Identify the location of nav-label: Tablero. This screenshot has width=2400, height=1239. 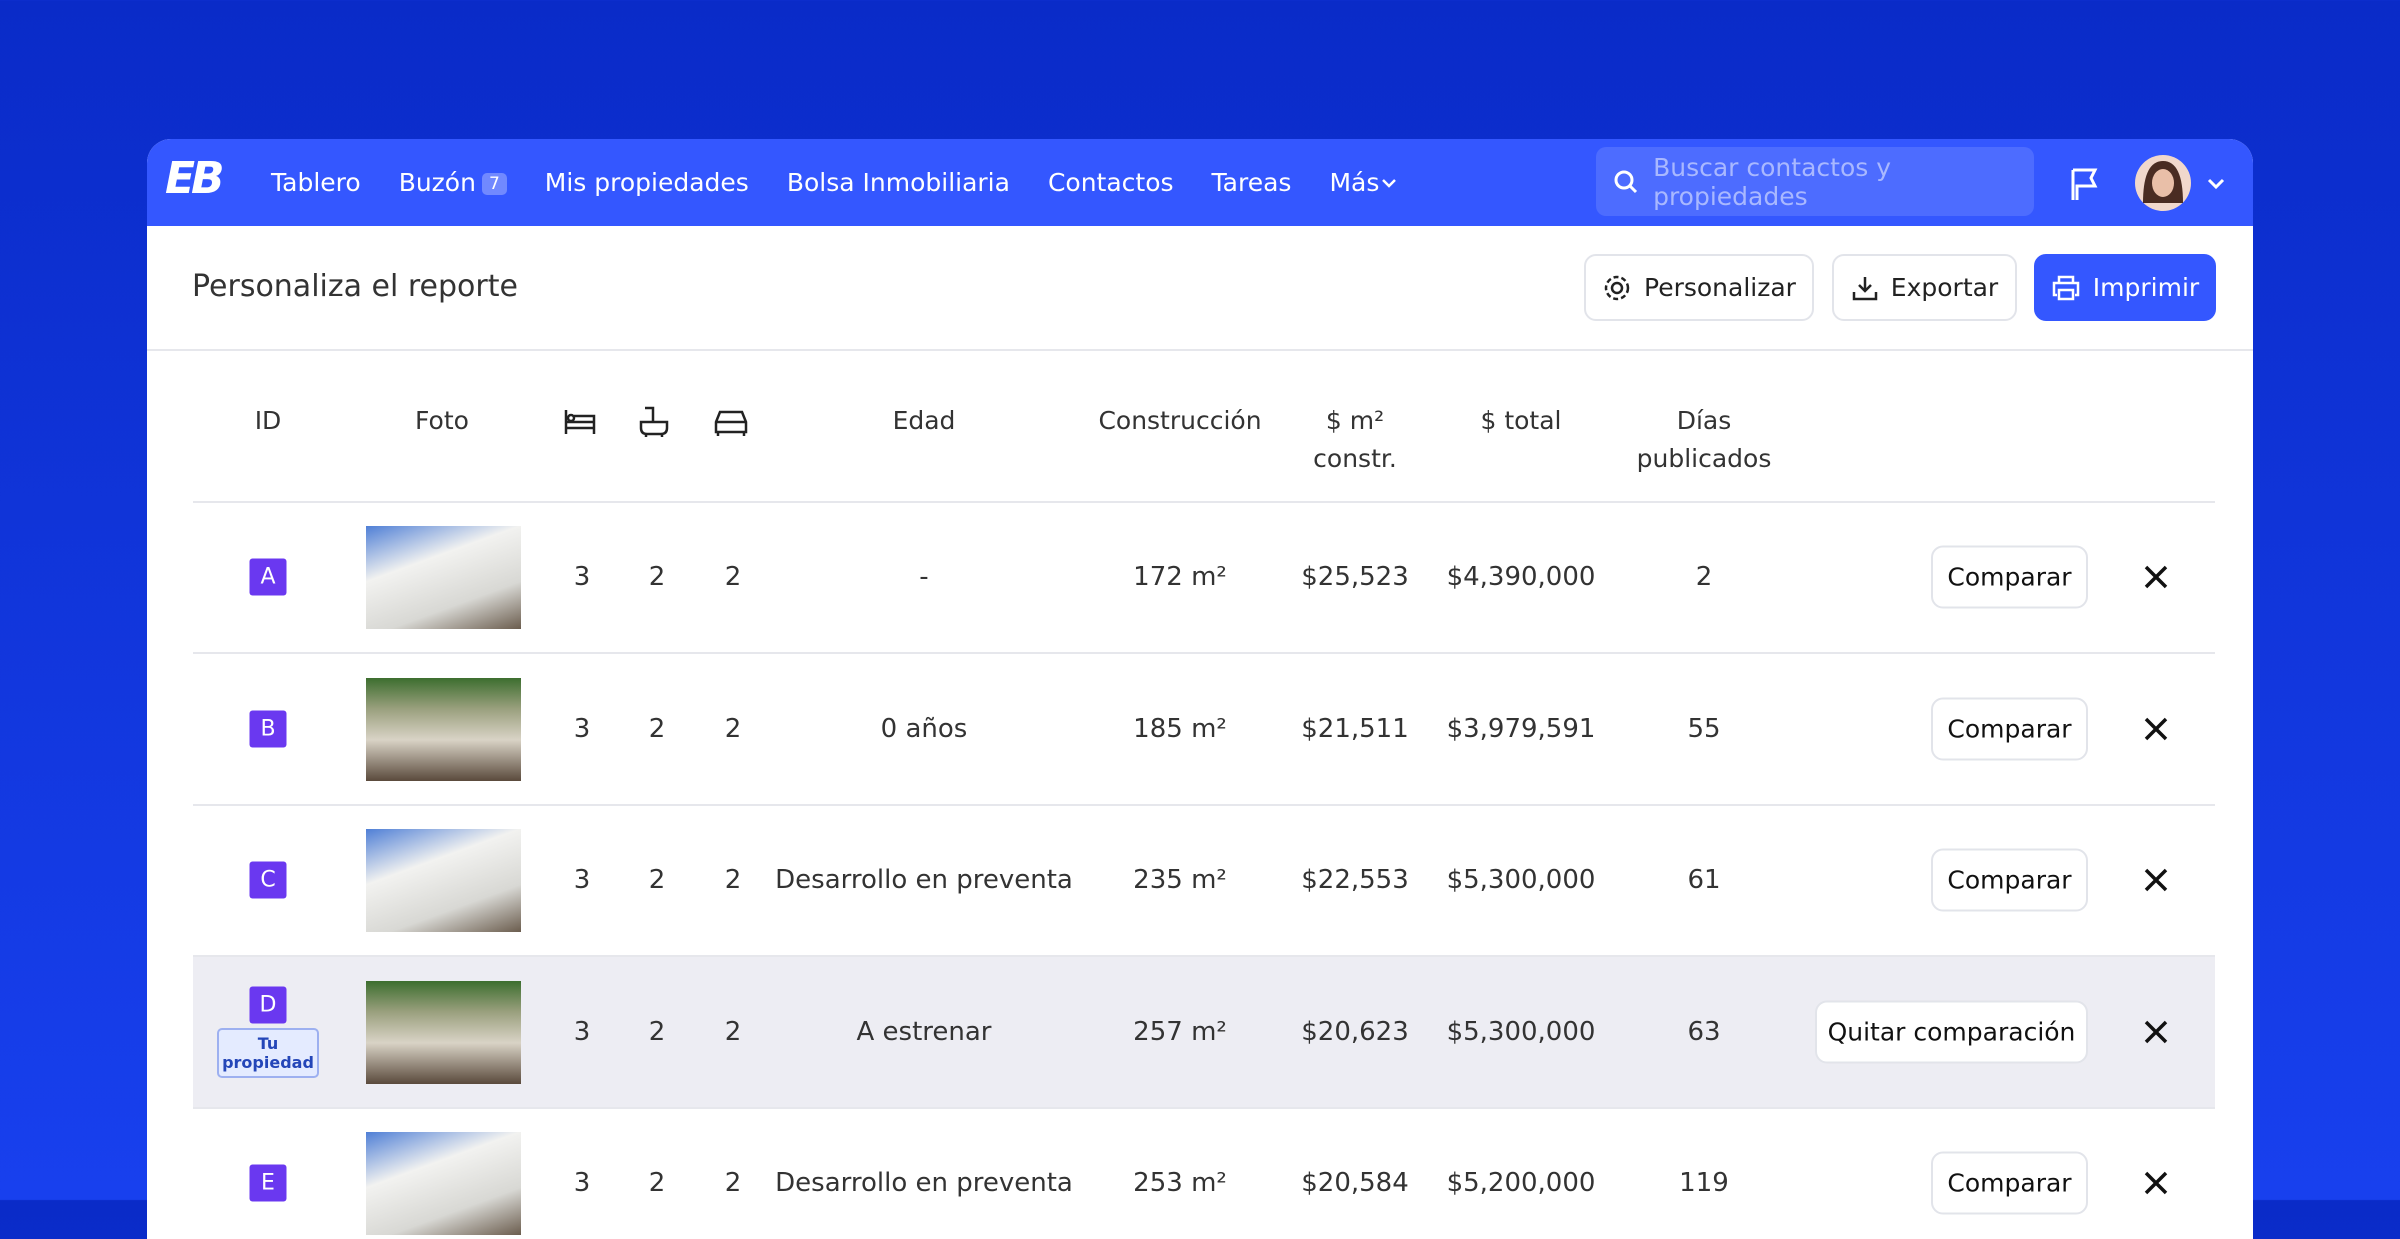
(316, 182).